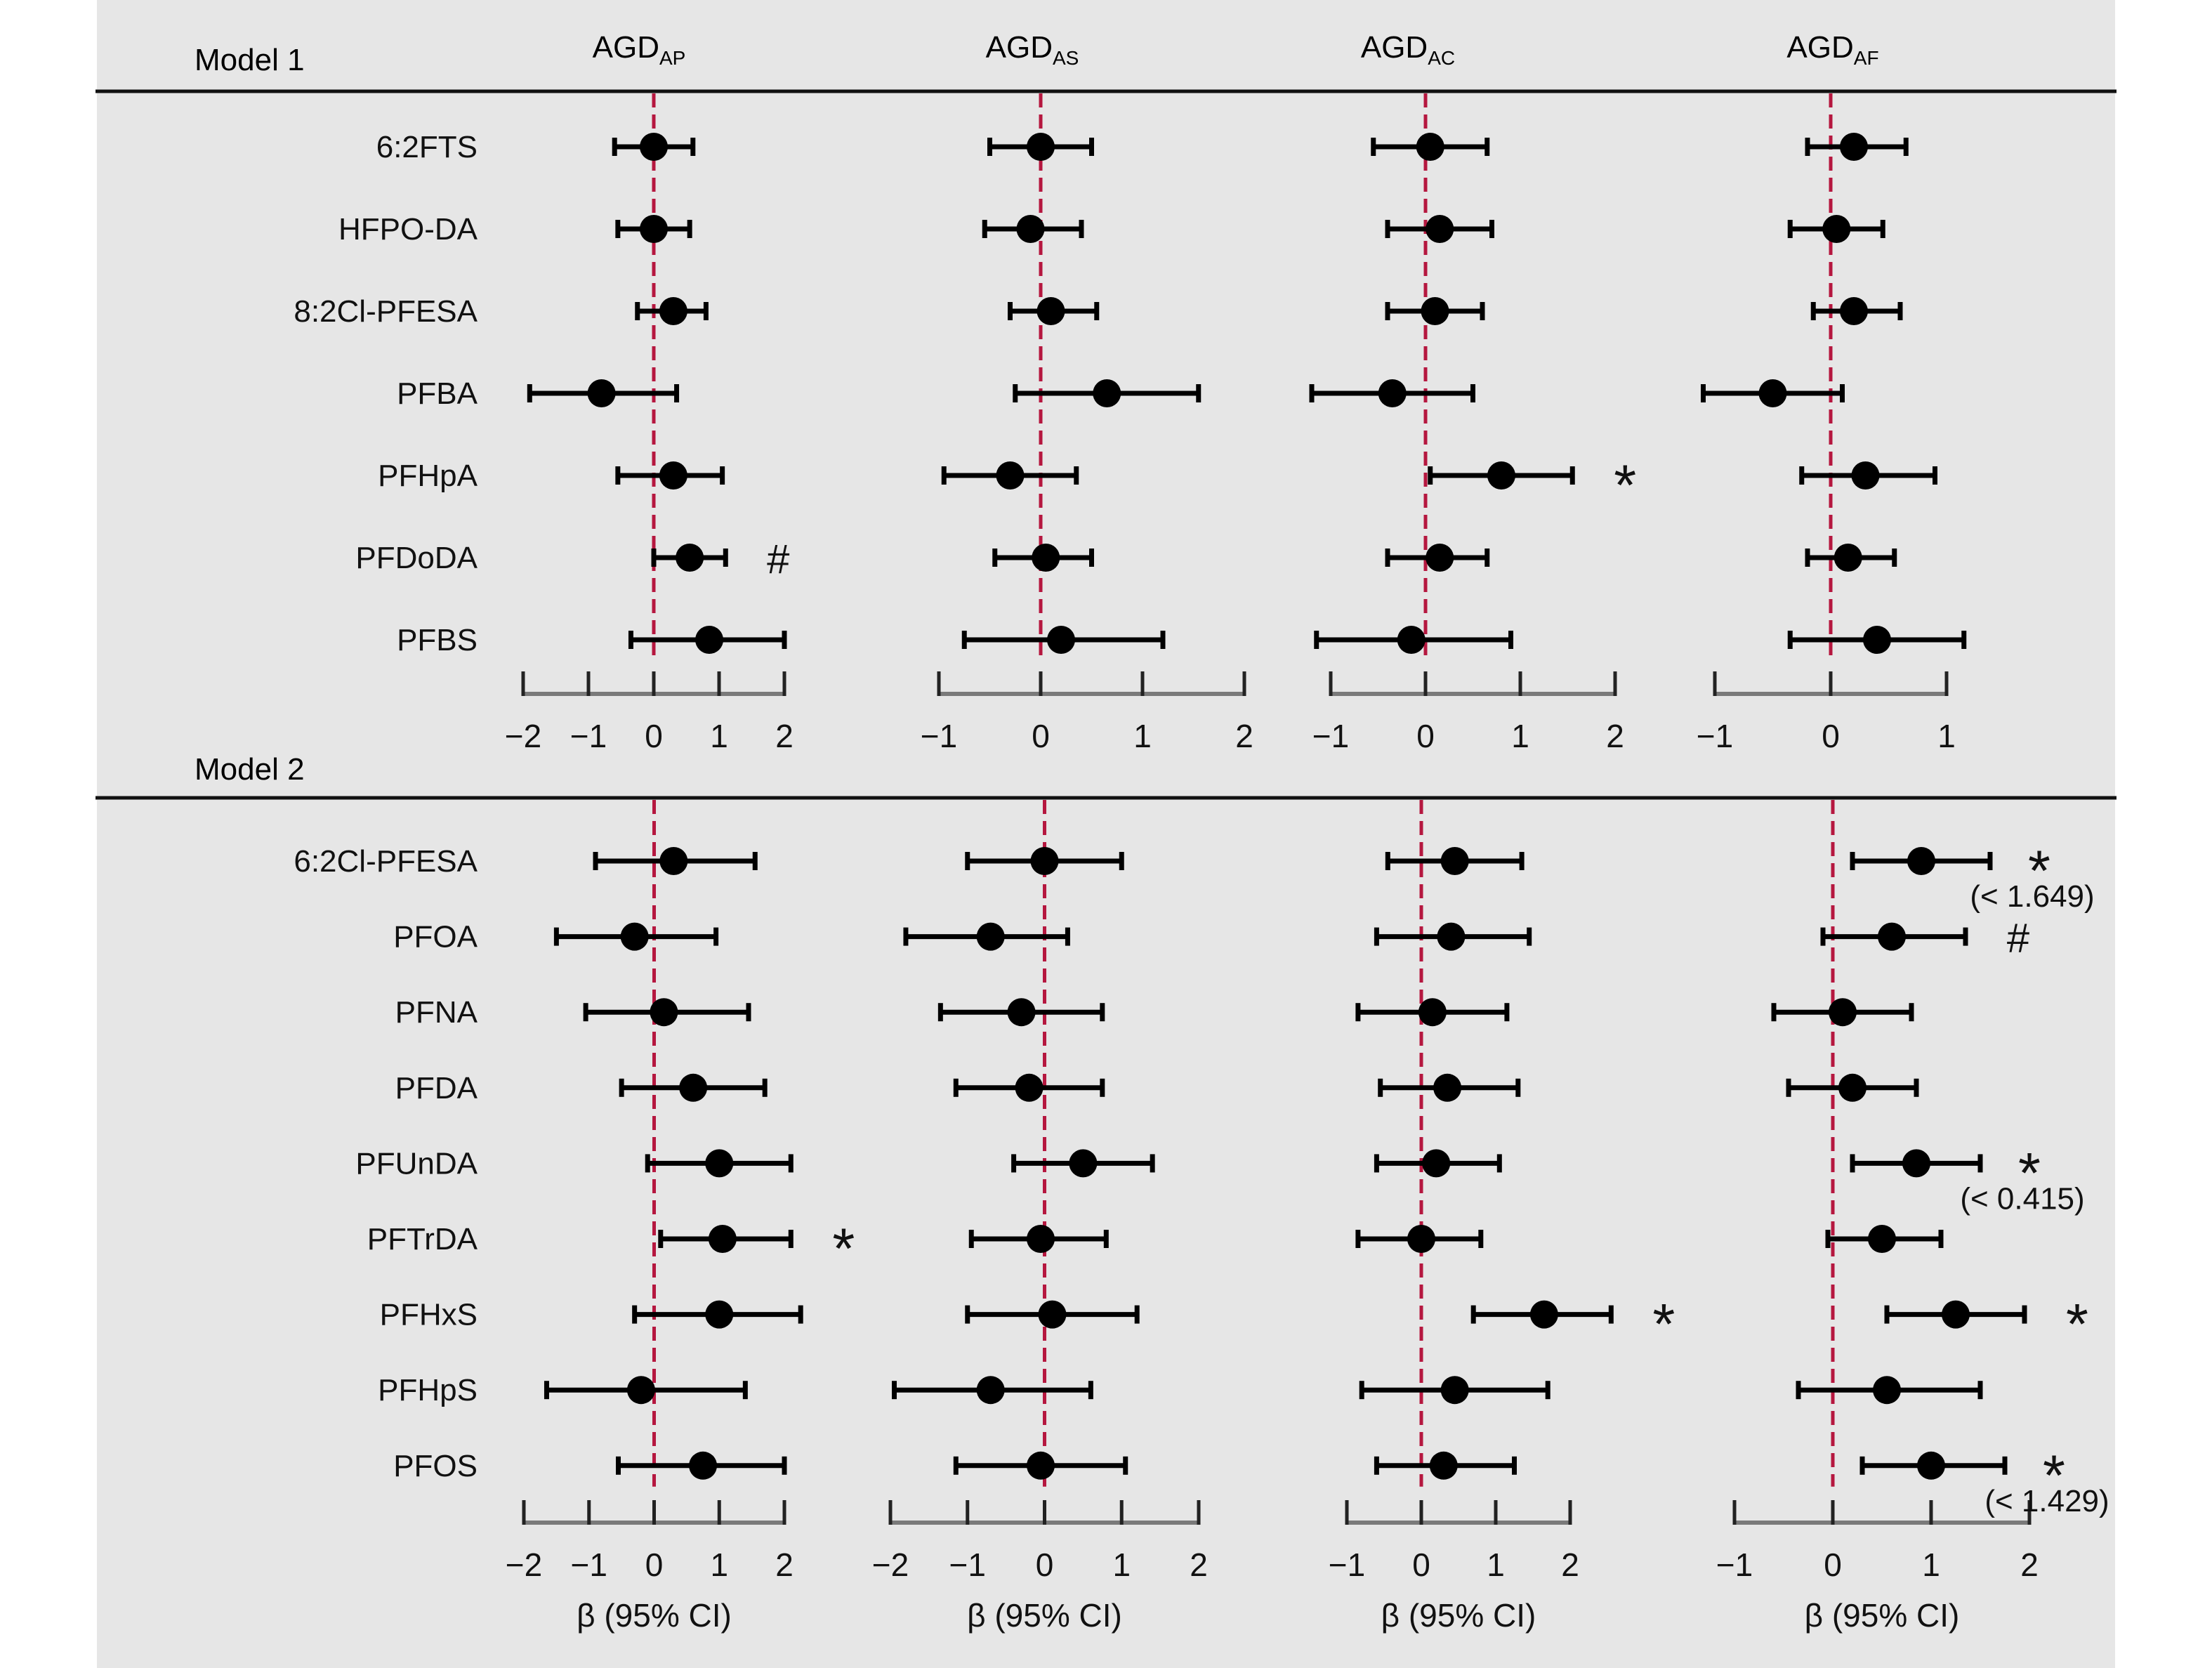  Describe the element at coordinates (250, 60) in the screenshot. I see `panel-title: Model 1` at that location.